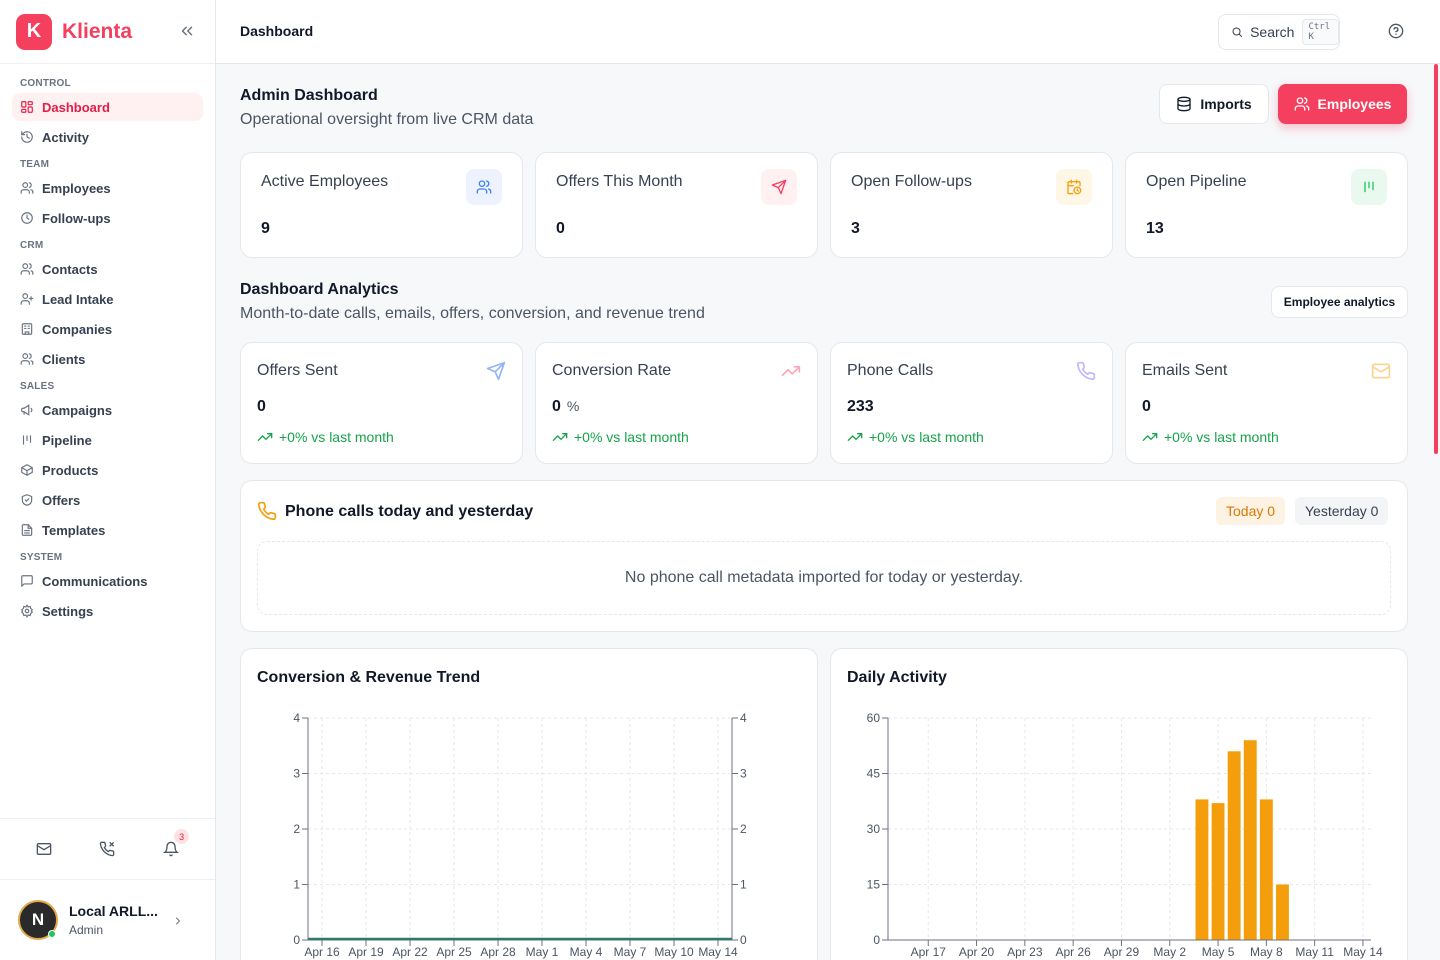 The image size is (1440, 960). I want to click on nav-section-title: SYSTEM, so click(41, 557).